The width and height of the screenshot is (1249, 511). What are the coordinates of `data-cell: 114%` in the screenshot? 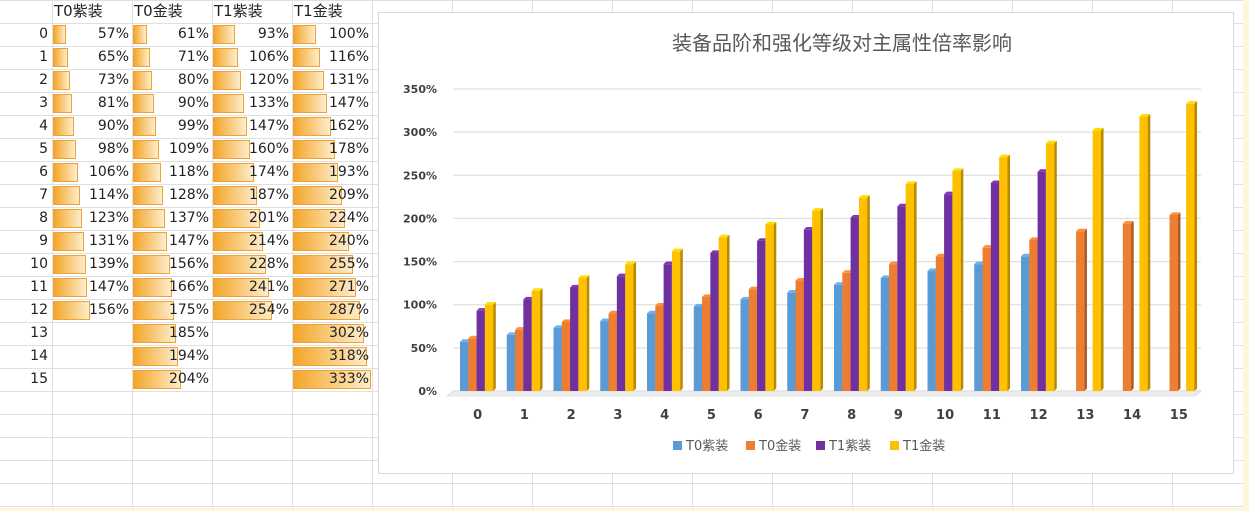 It's located at (92, 195).